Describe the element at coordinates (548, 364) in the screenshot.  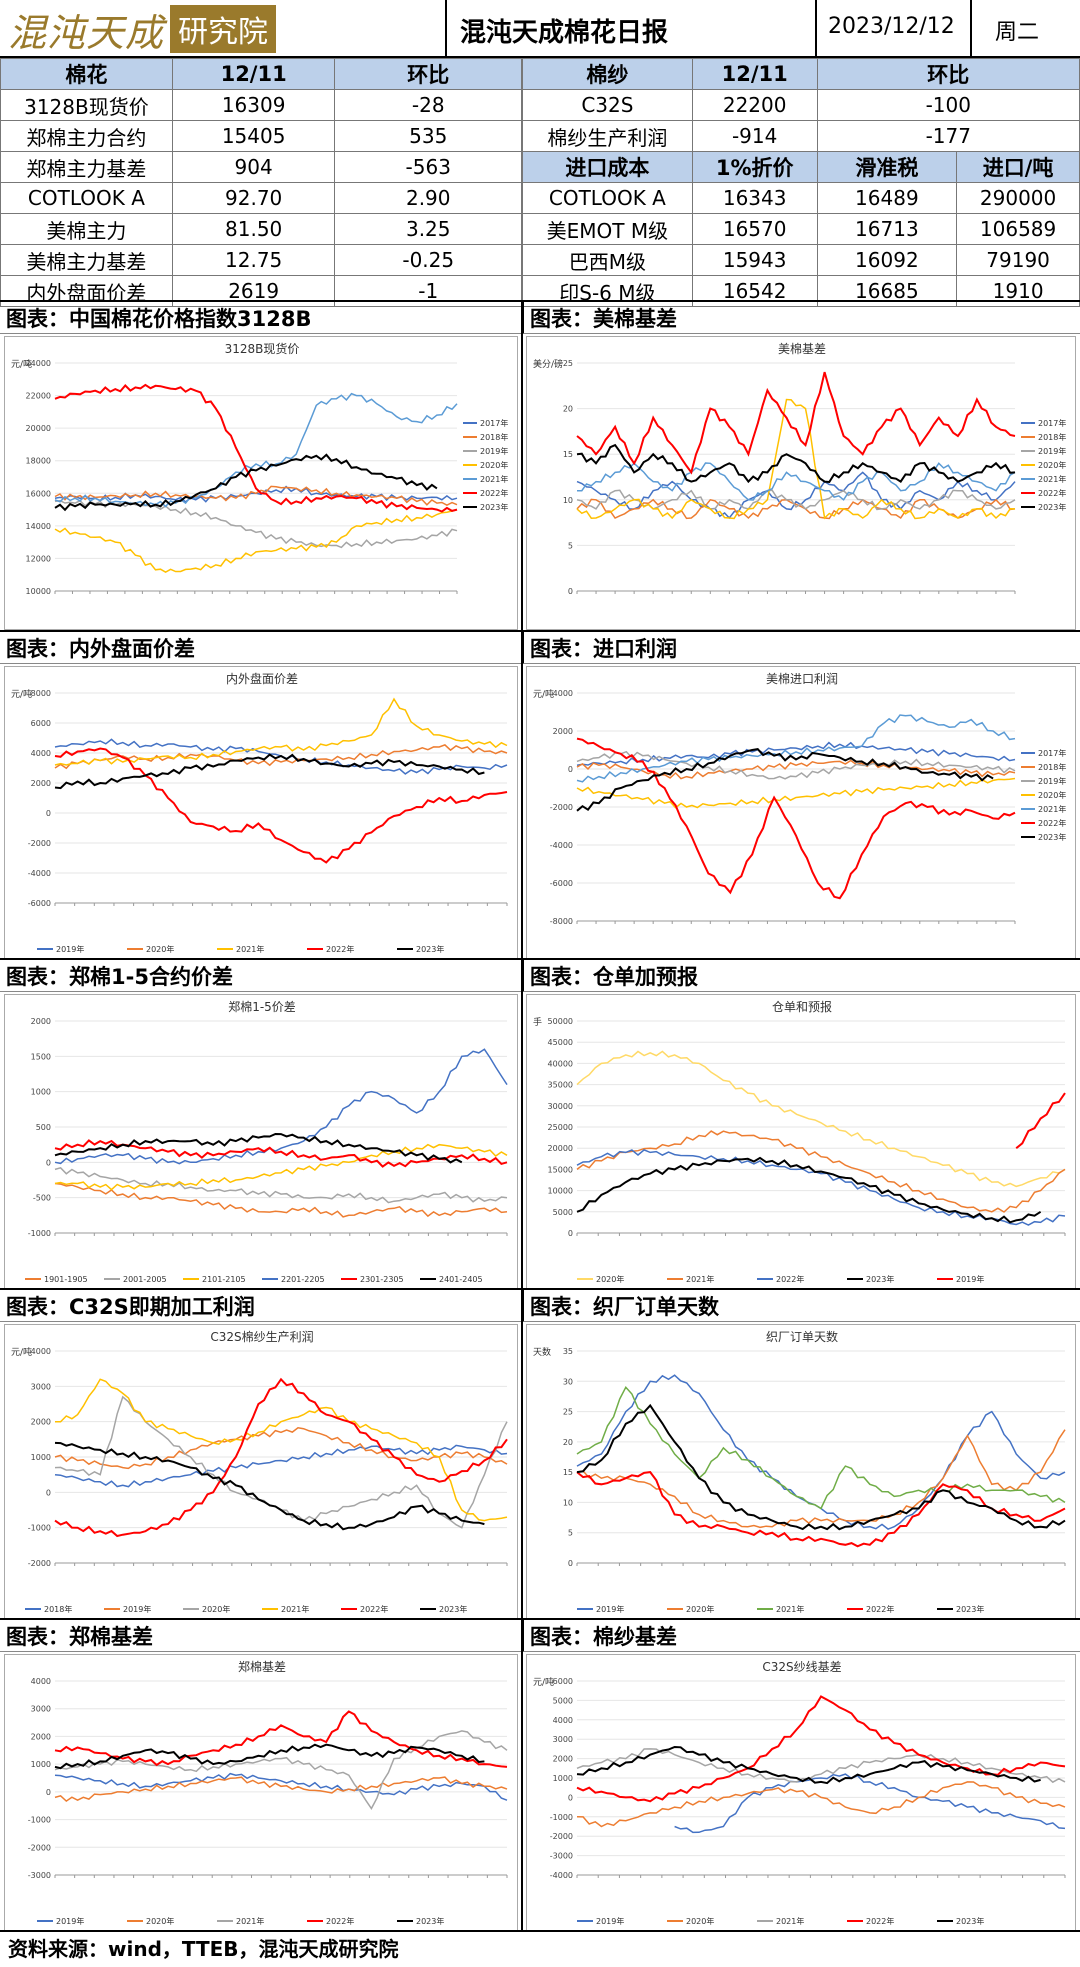
I see `y-axis-label: 美分/磅` at that location.